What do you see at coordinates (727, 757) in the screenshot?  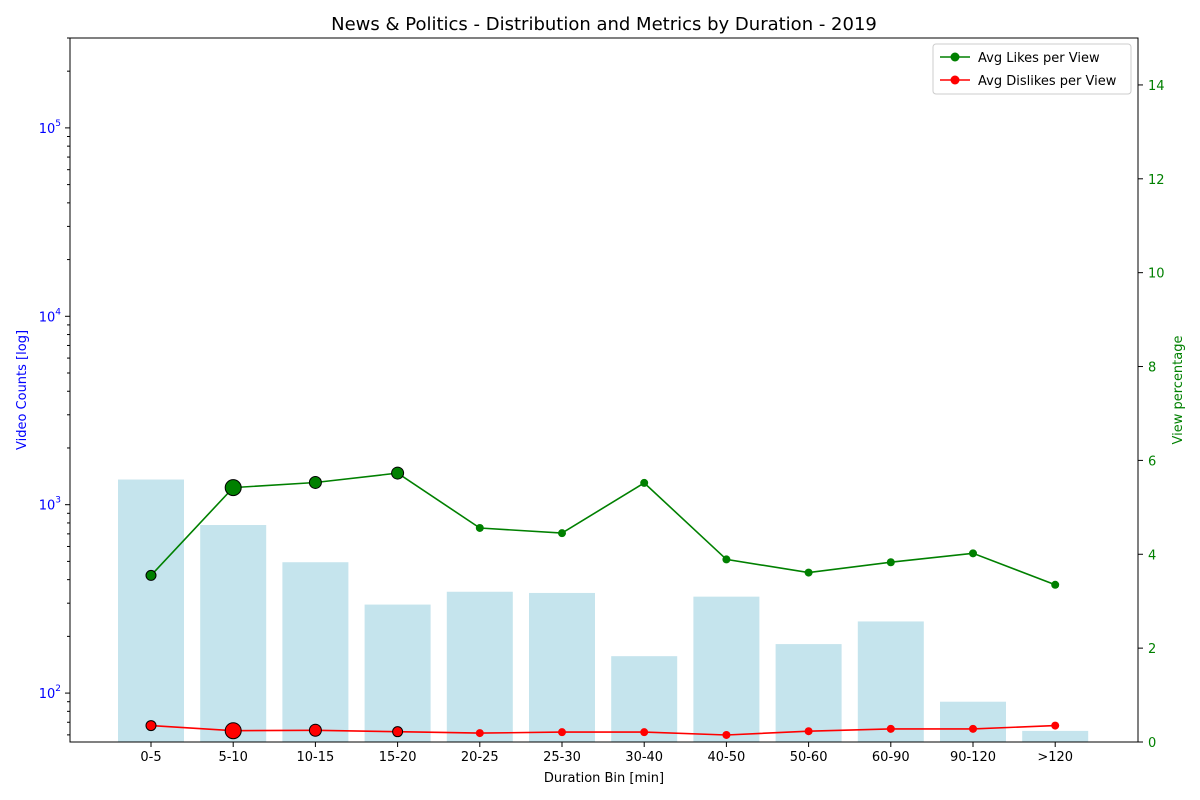 I see `x-tick-label: 40-50` at bounding box center [727, 757].